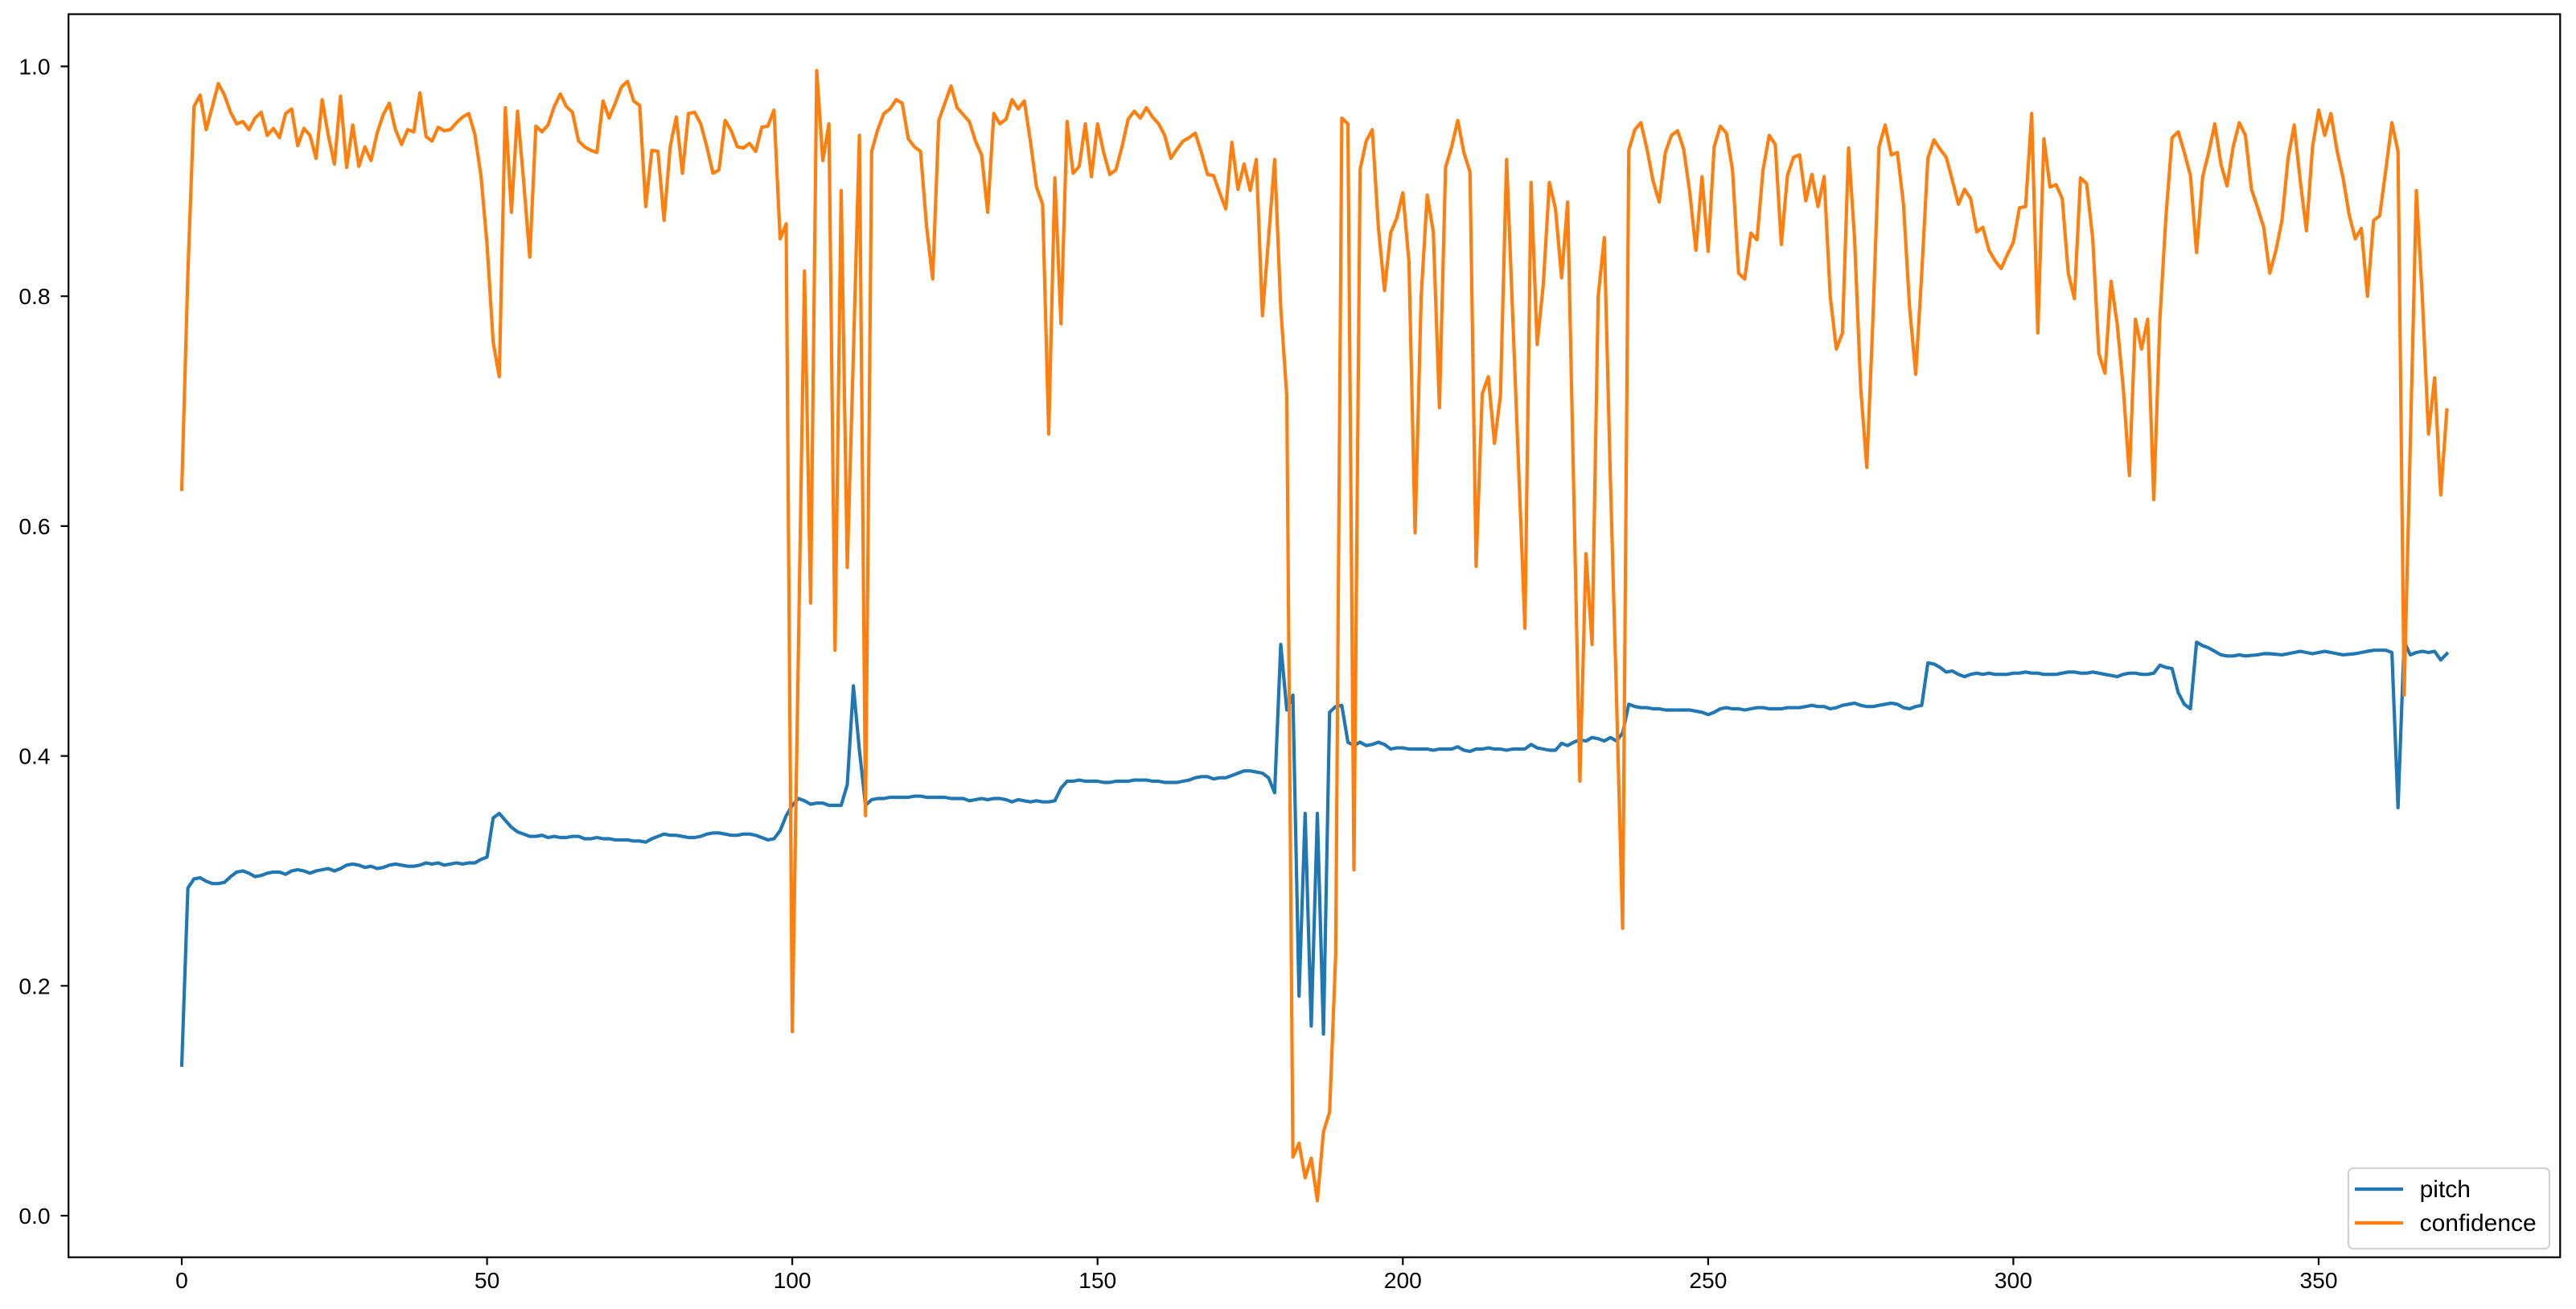  Describe the element at coordinates (2013, 1280) in the screenshot. I see `svg-text: 300` at that location.